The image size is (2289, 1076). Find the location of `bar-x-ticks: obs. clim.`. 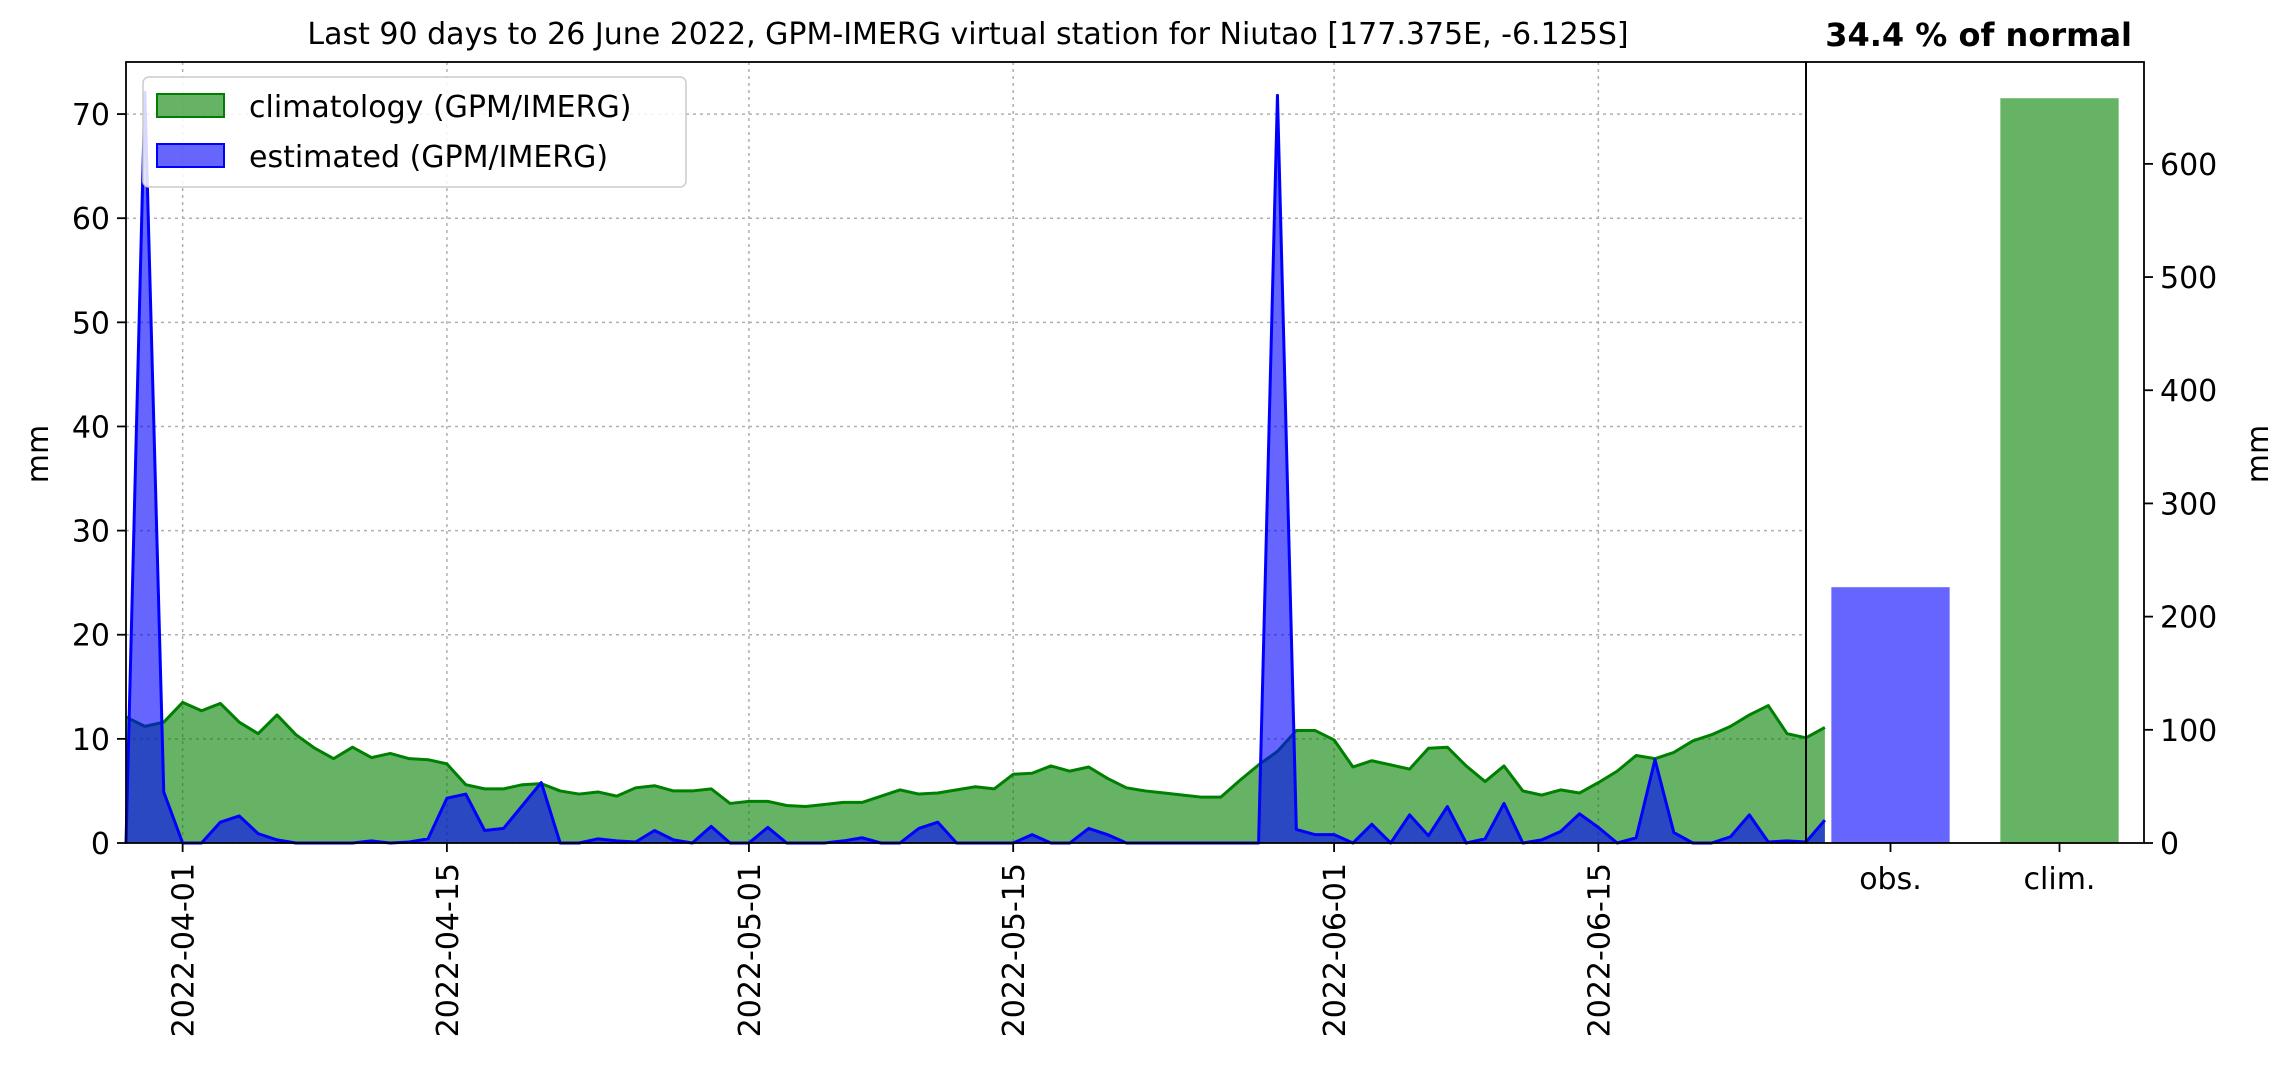

bar-x-ticks: obs. clim. is located at coordinates (1977, 870).